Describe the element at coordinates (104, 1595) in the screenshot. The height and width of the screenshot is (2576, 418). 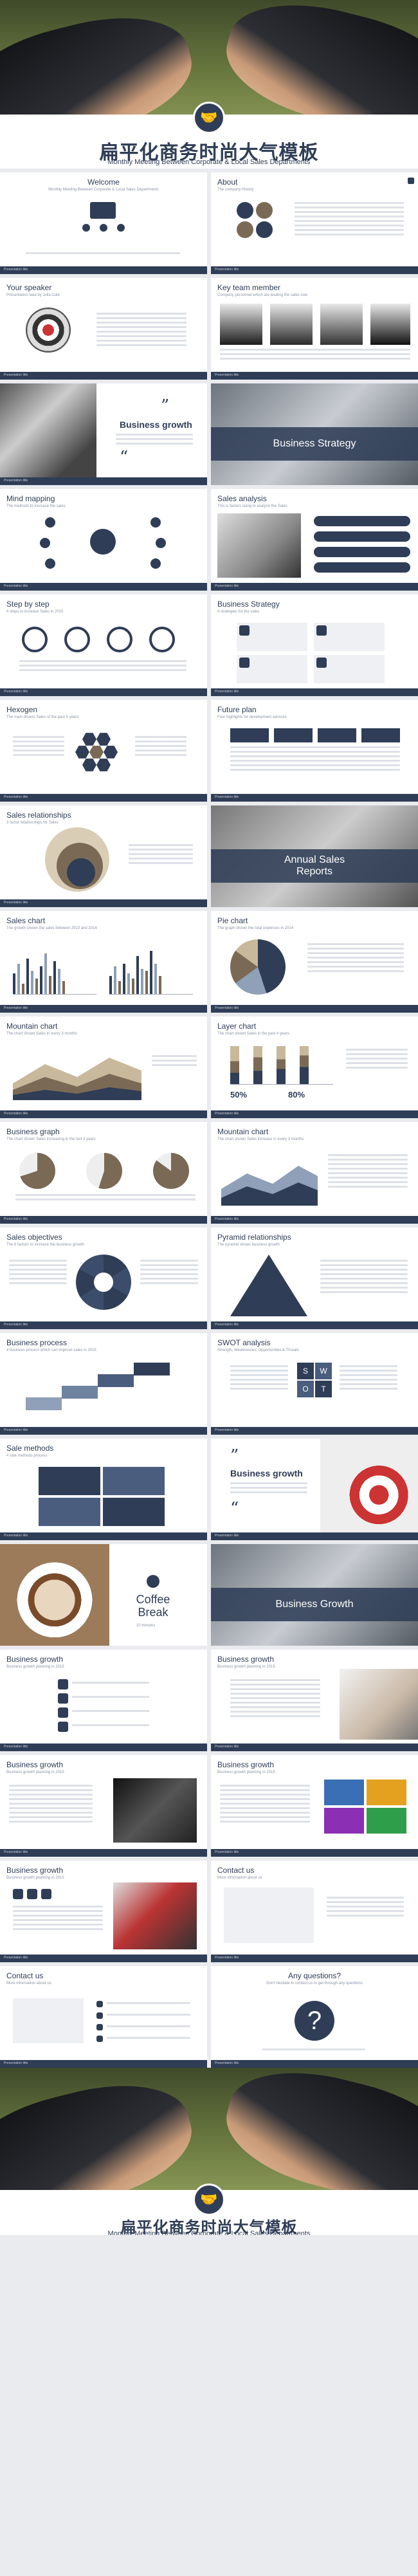
I see `slide-coffee-break: Coffee Break 10 minutes` at that location.